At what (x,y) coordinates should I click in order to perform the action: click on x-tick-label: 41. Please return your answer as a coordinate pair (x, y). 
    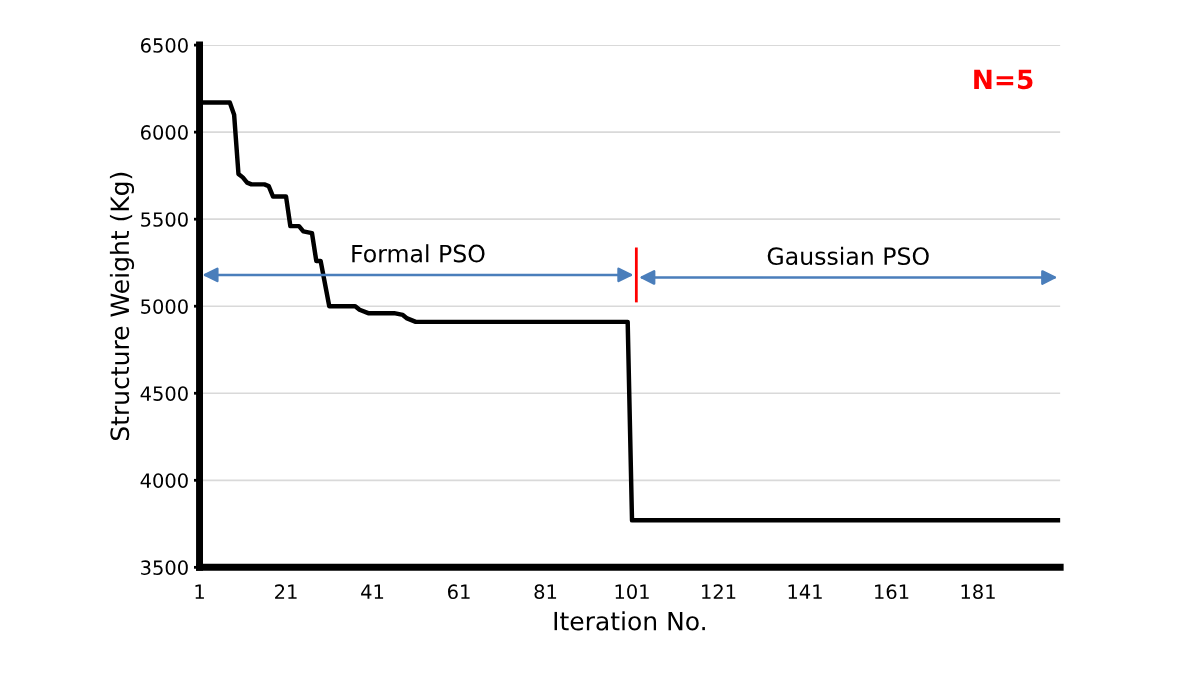
    Looking at the image, I should click on (372, 591).